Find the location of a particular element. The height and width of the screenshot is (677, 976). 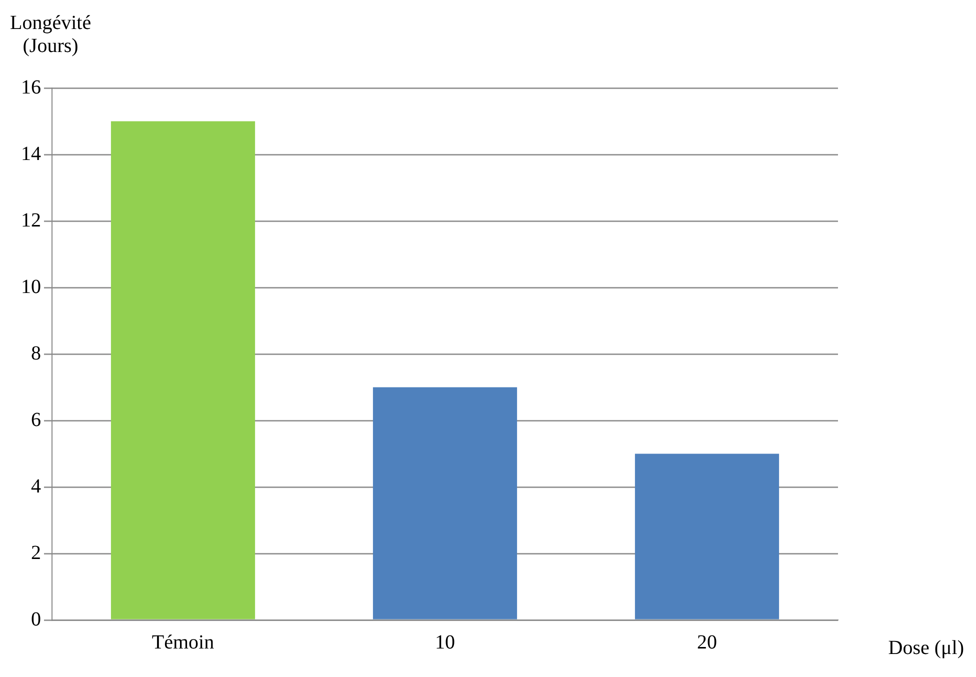

x-tick-label: Témoin is located at coordinates (183, 642).